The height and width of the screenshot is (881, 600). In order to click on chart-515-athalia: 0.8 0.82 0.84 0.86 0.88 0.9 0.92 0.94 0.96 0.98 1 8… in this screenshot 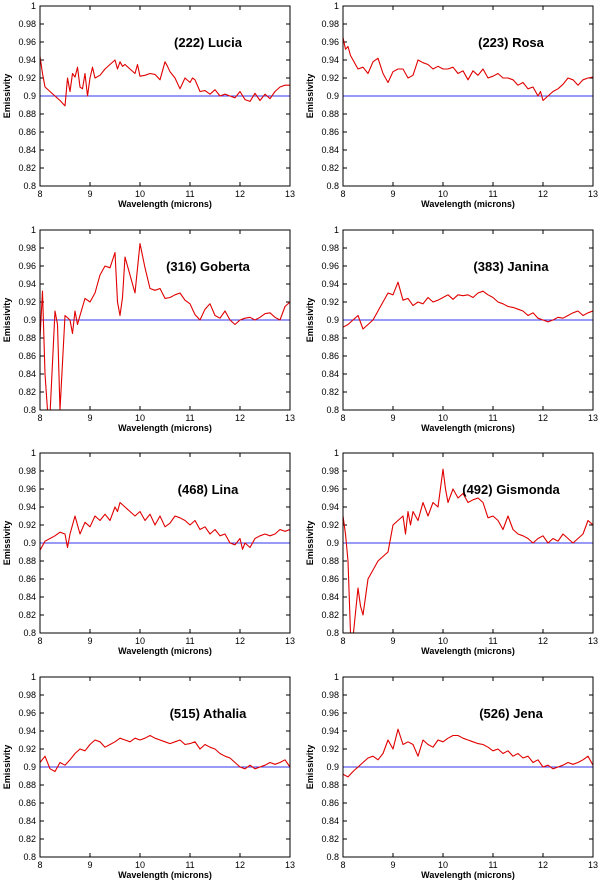, I will do `click(148, 776)`.